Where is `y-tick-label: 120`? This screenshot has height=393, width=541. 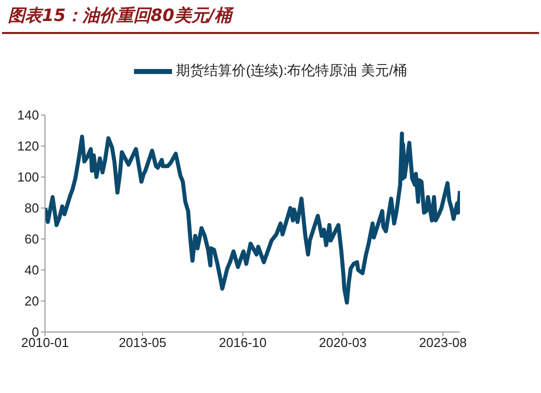 y-tick-label: 120 is located at coordinates (28, 146).